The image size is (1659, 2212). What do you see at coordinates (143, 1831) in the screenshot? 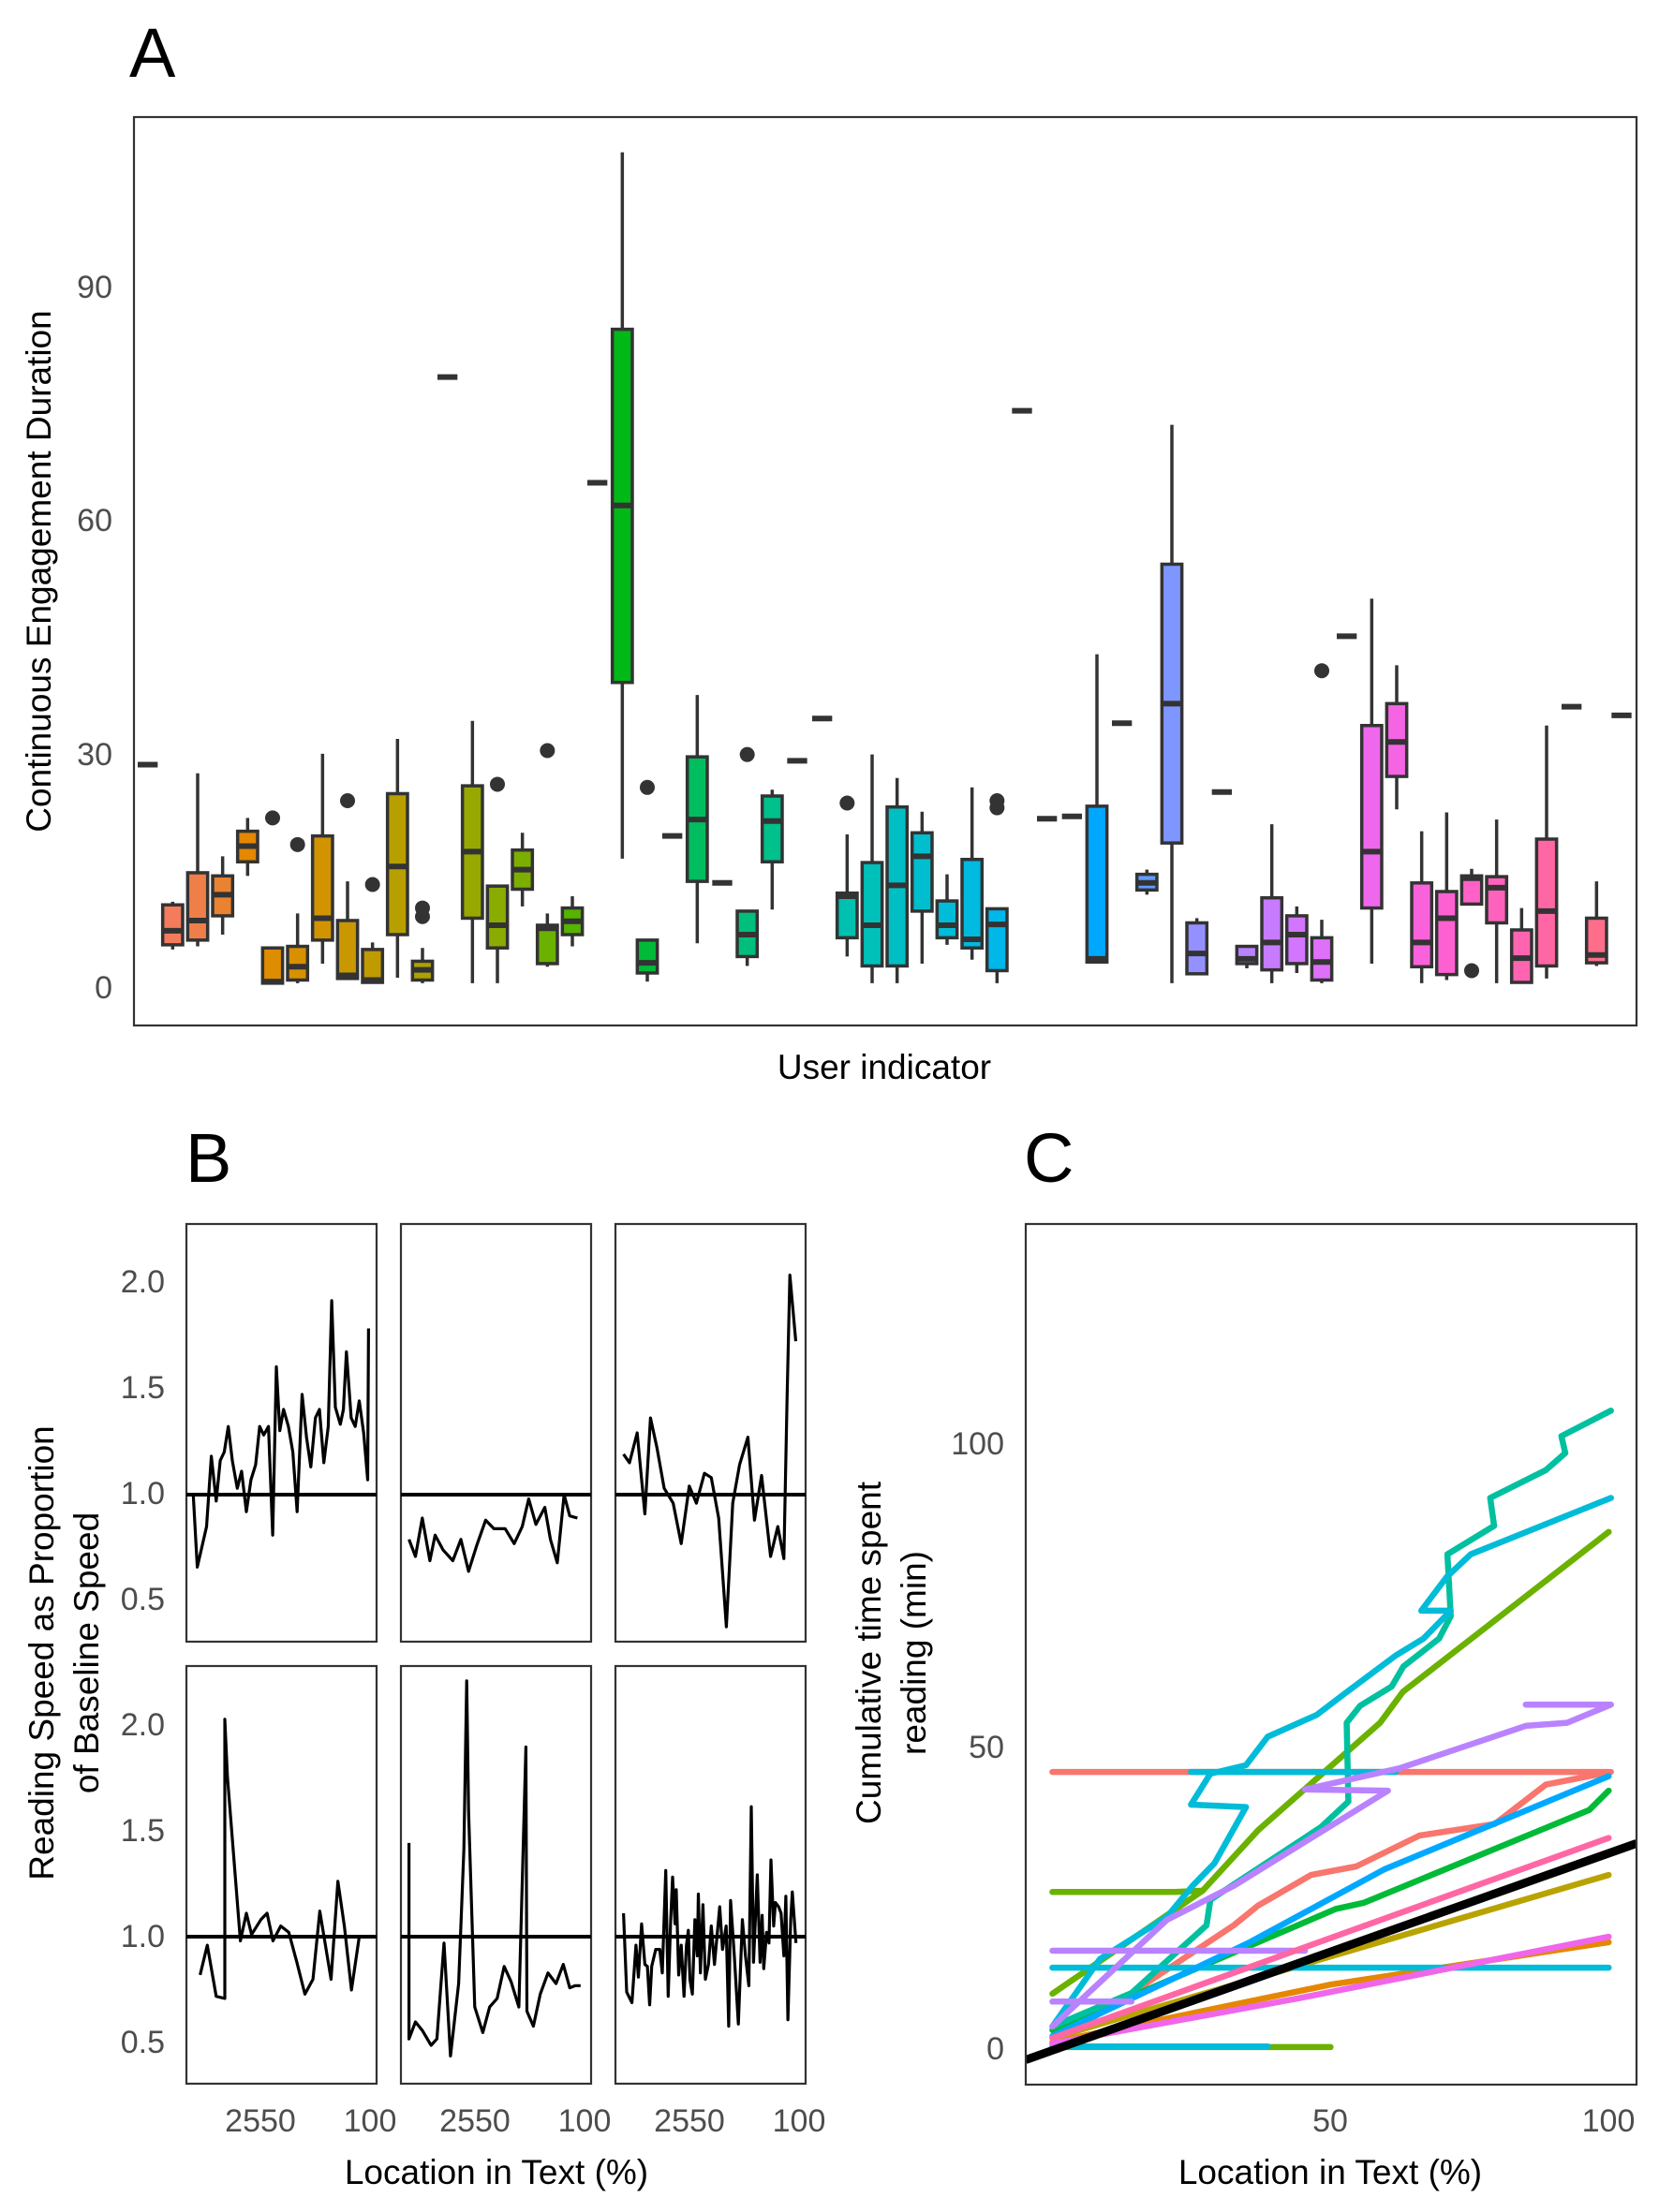
I see `y-tick-label: 1.5` at bounding box center [143, 1831].